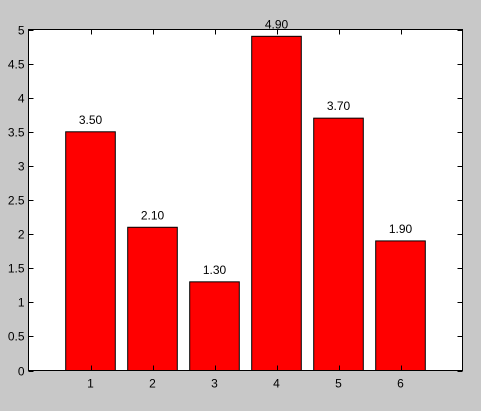 This screenshot has height=411, width=481. What do you see at coordinates (16, 337) in the screenshot?
I see `y-tick-label: 0.5` at bounding box center [16, 337].